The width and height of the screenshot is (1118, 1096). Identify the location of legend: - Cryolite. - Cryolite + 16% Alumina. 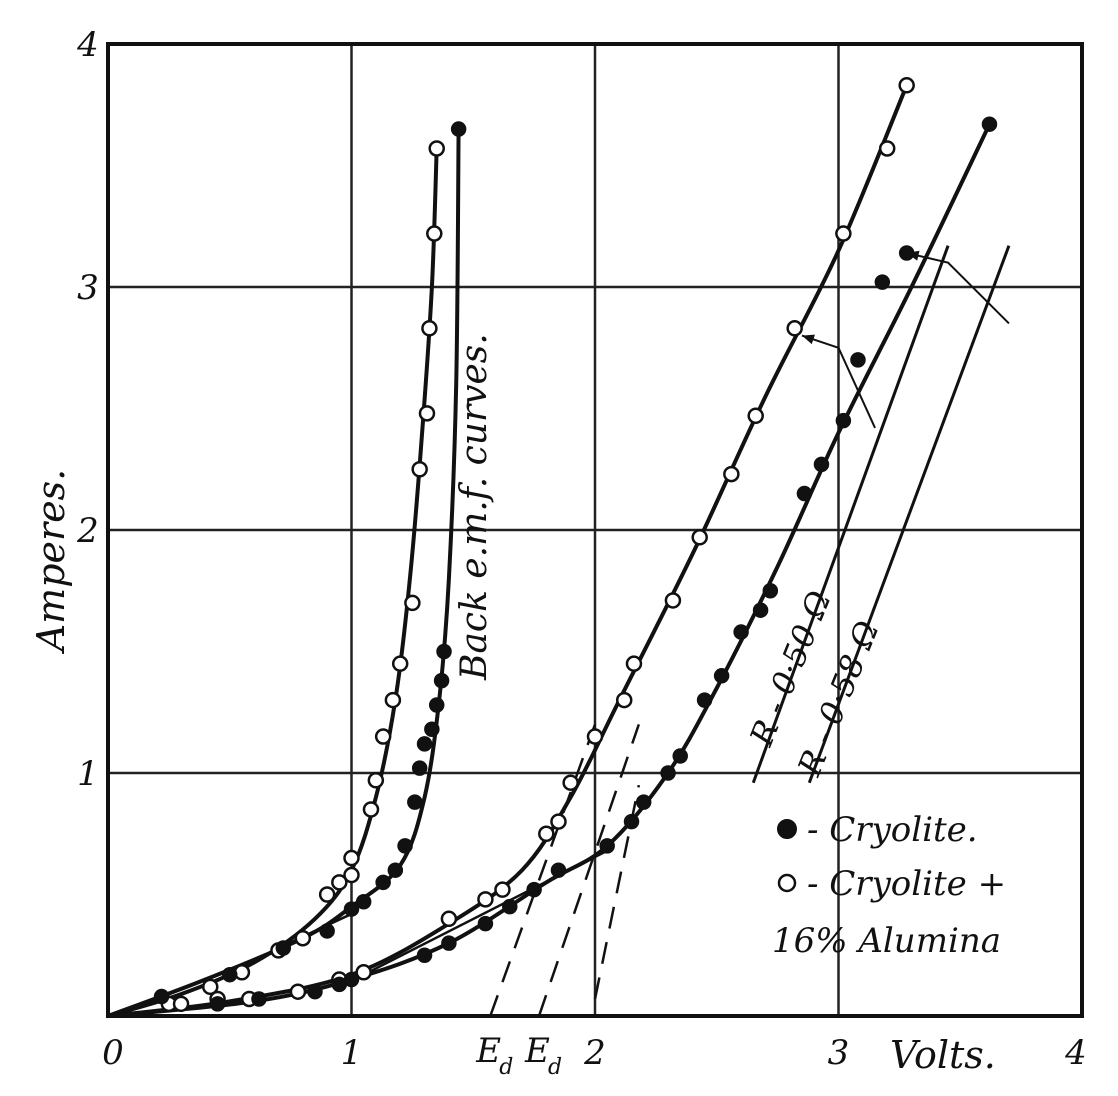
(889, 885).